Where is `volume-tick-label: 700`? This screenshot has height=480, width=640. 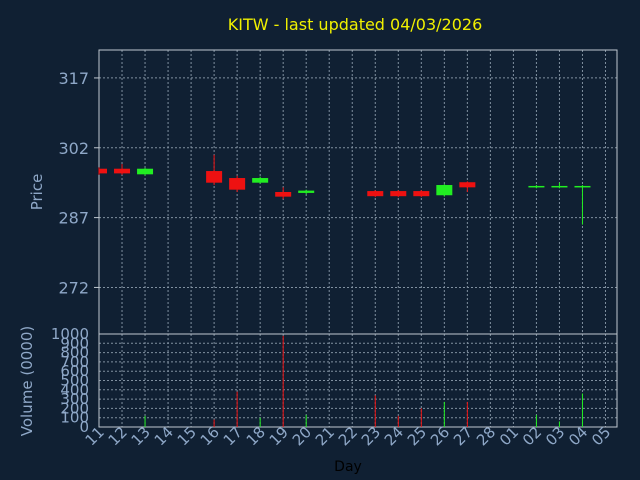 volume-tick-label: 700 is located at coordinates (74, 362).